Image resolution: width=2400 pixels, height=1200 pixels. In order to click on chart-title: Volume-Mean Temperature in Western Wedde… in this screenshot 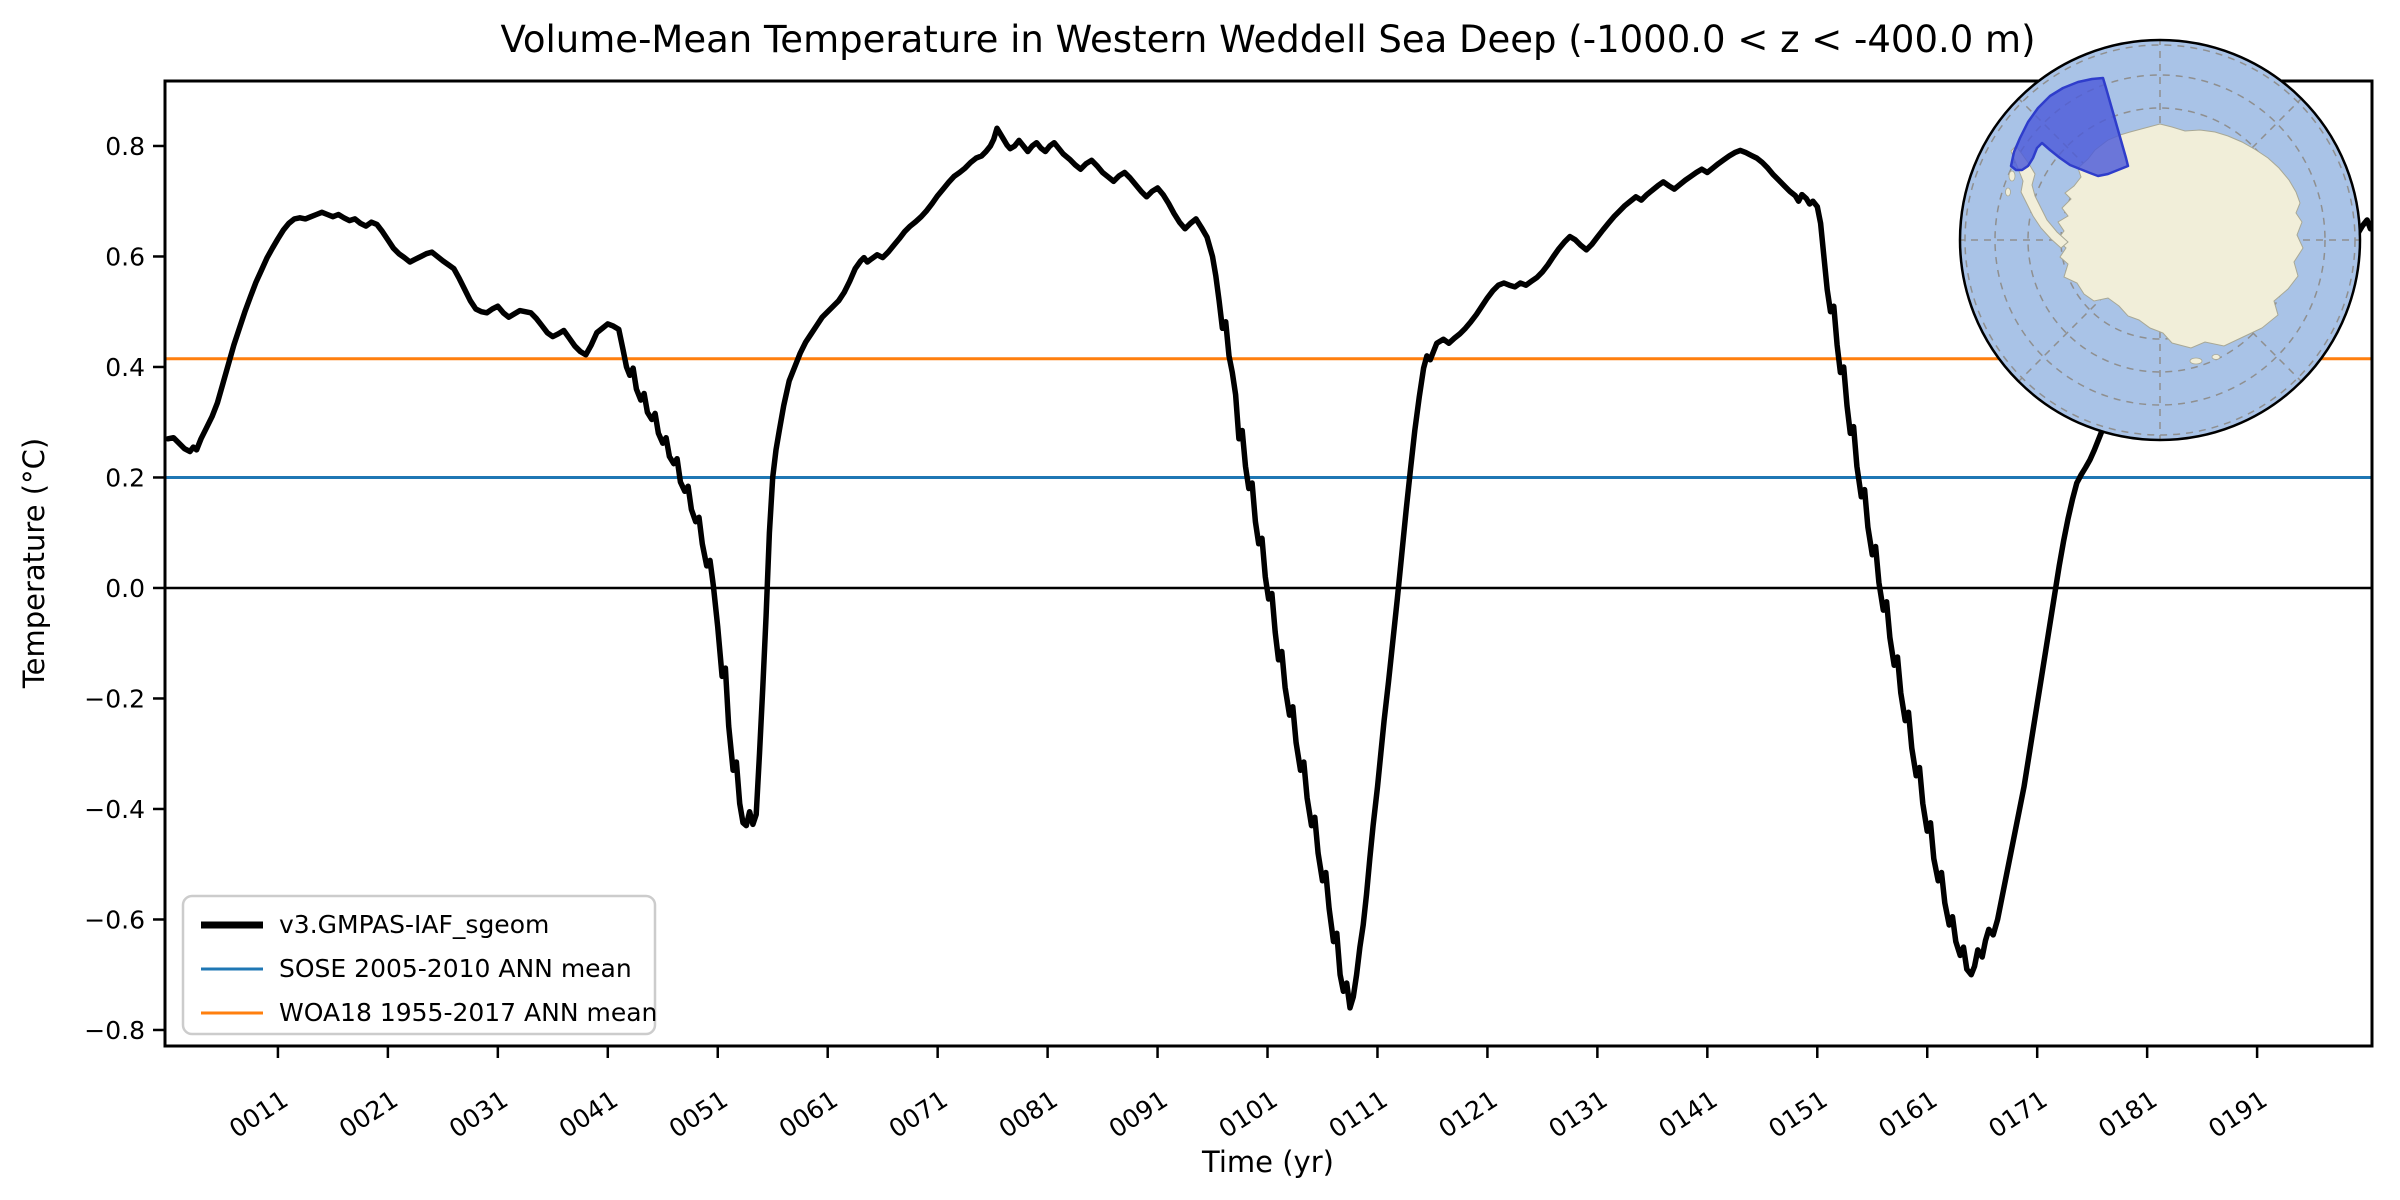, I will do `click(1267, 39)`.